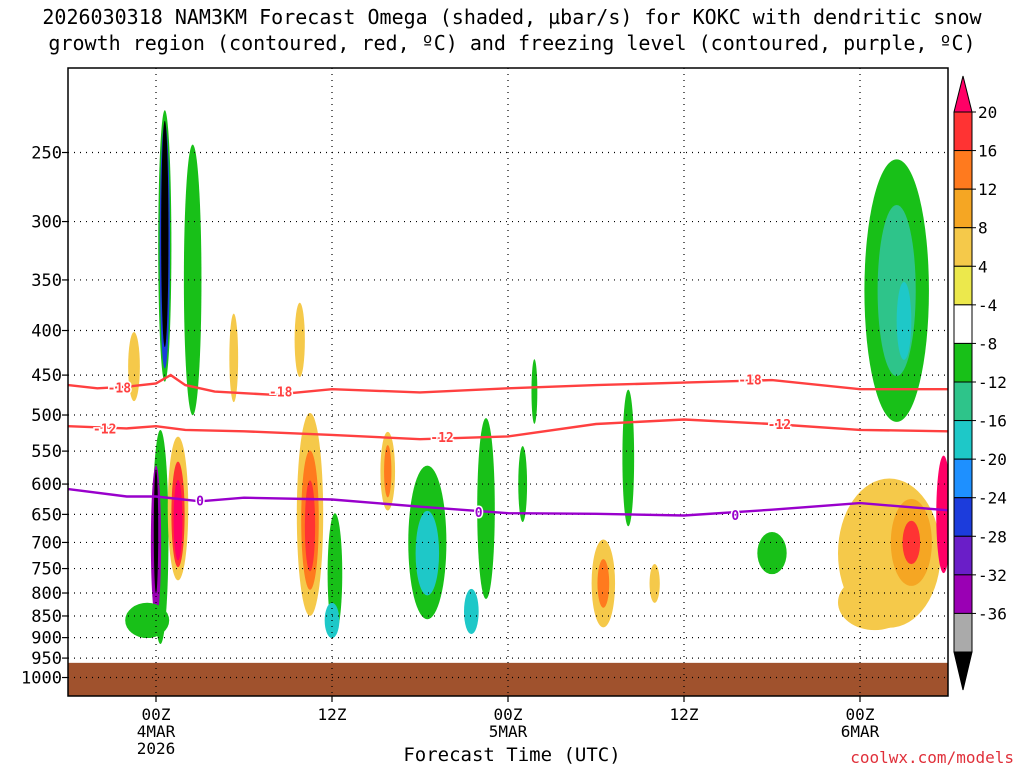  Describe the element at coordinates (156, 714) in the screenshot. I see `x-tick-label-0-0: 00Z` at that location.